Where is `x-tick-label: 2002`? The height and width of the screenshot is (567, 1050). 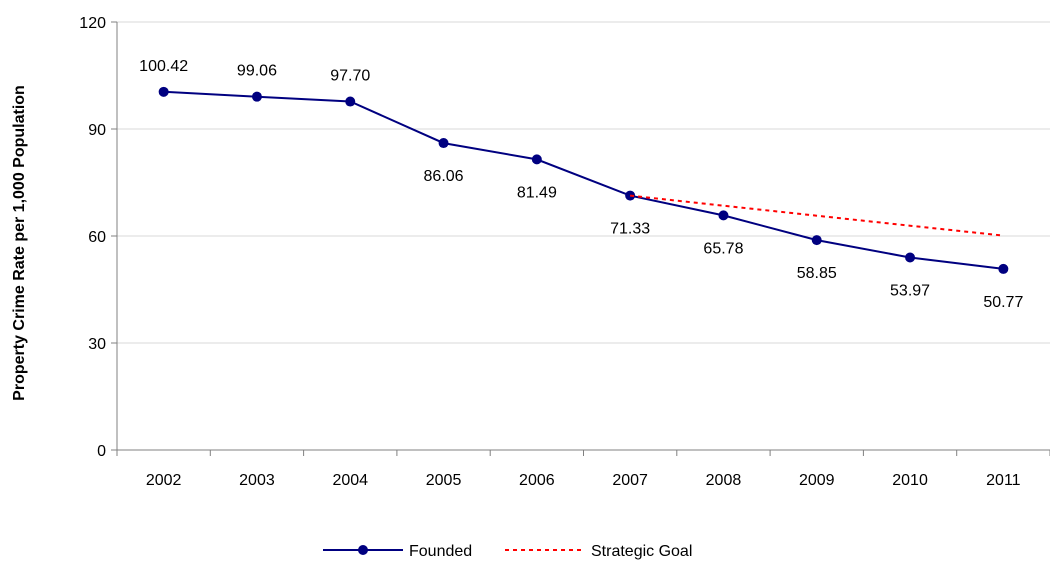
x-tick-label: 2002 is located at coordinates (164, 480).